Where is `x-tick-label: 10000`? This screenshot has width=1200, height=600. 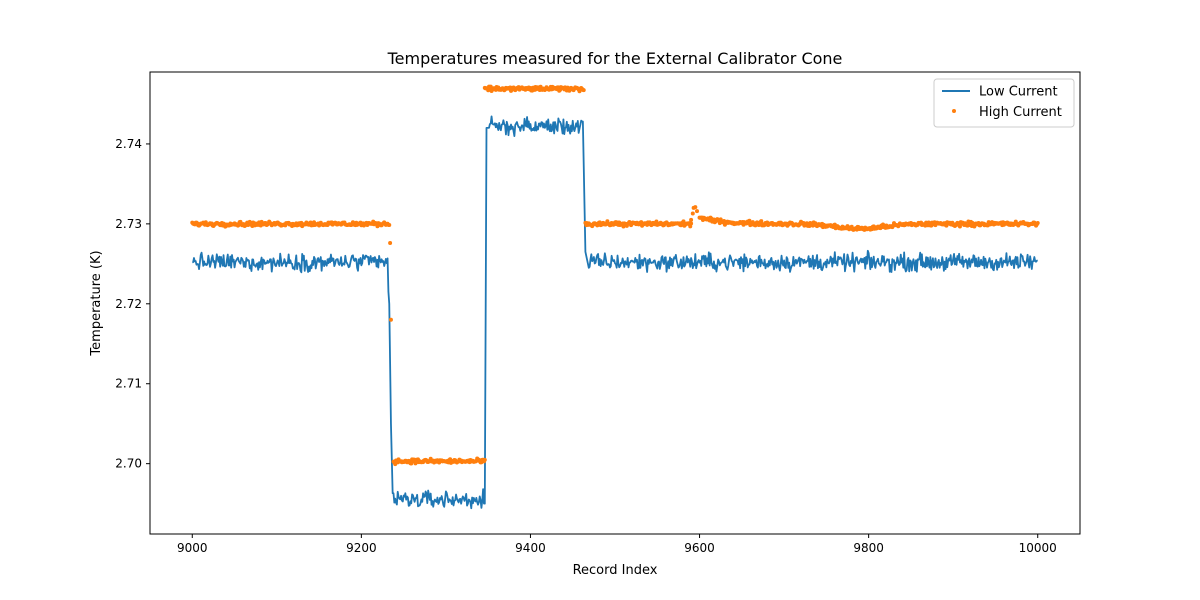
x-tick-label: 10000 is located at coordinates (1038, 548).